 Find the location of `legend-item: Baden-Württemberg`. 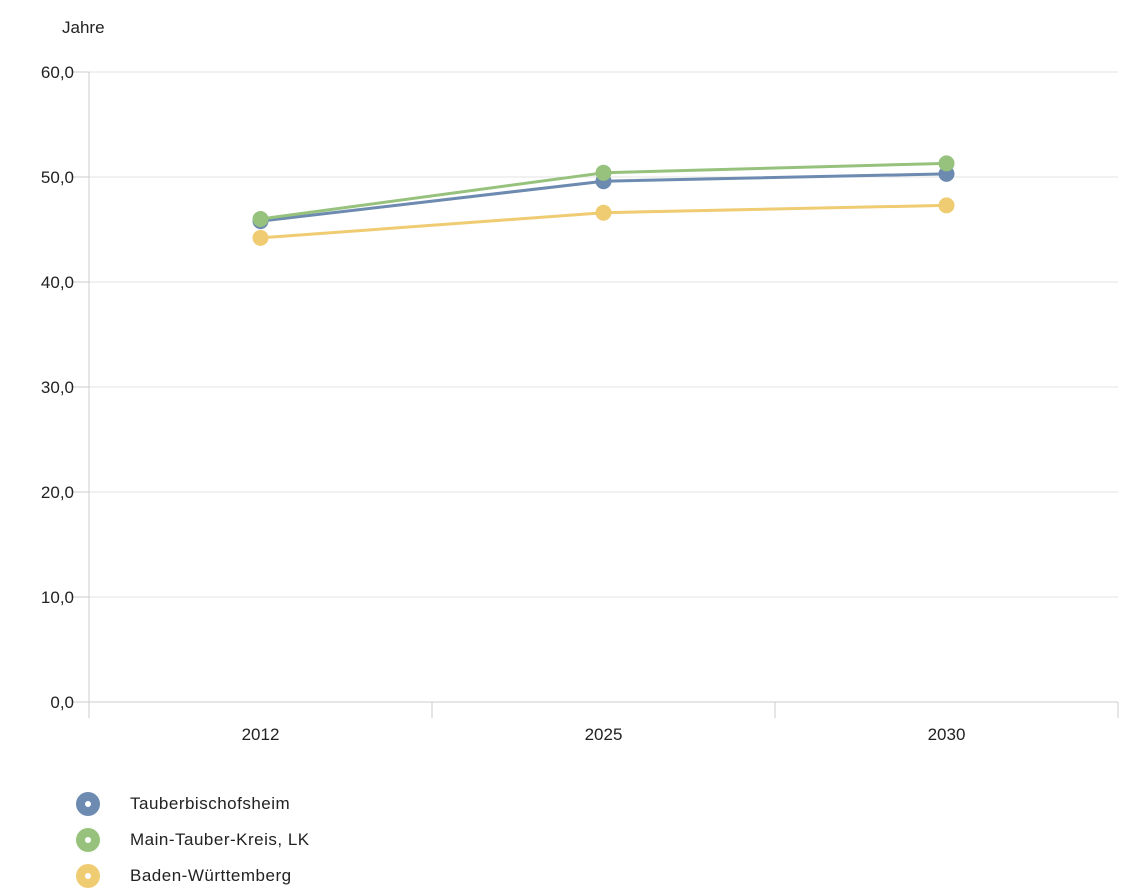

legend-item: Baden-Württemberg is located at coordinates (193, 876).